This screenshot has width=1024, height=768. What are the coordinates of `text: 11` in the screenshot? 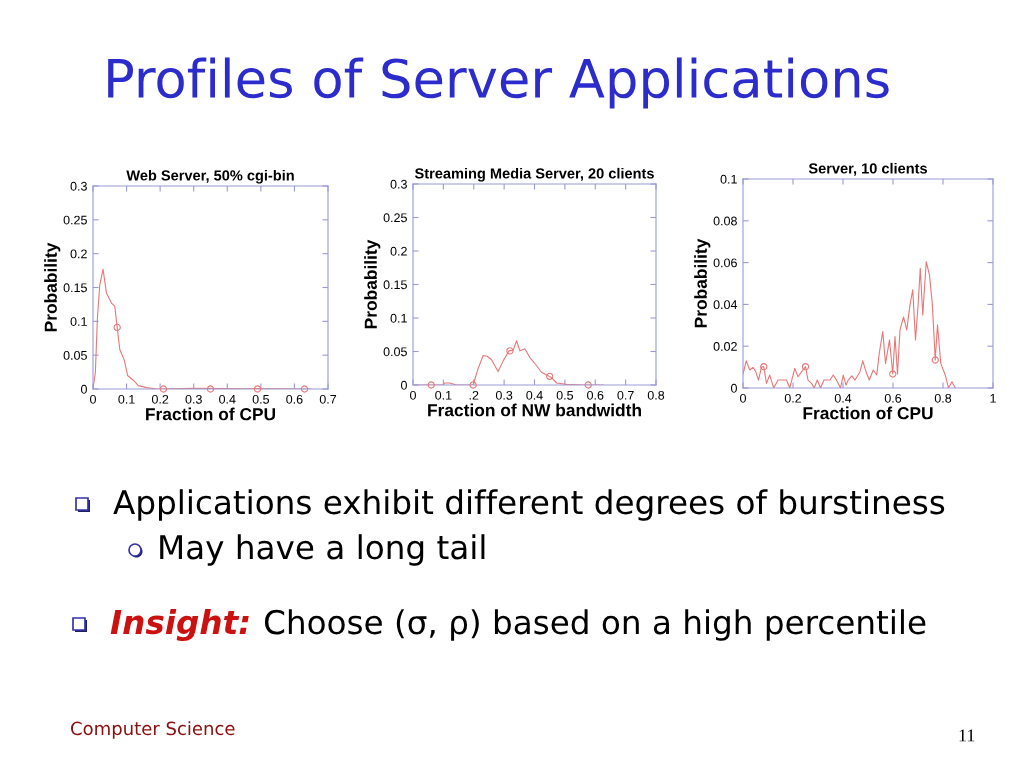 It's located at (967, 735).